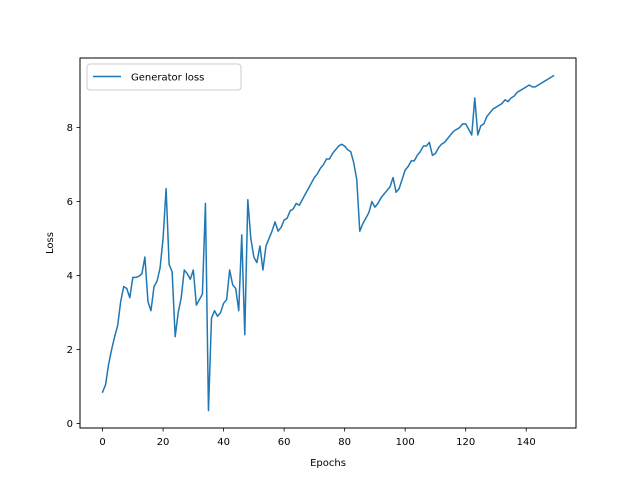 The width and height of the screenshot is (640, 480). What do you see at coordinates (328, 463) in the screenshot?
I see `x-axis-label: Epochs` at bounding box center [328, 463].